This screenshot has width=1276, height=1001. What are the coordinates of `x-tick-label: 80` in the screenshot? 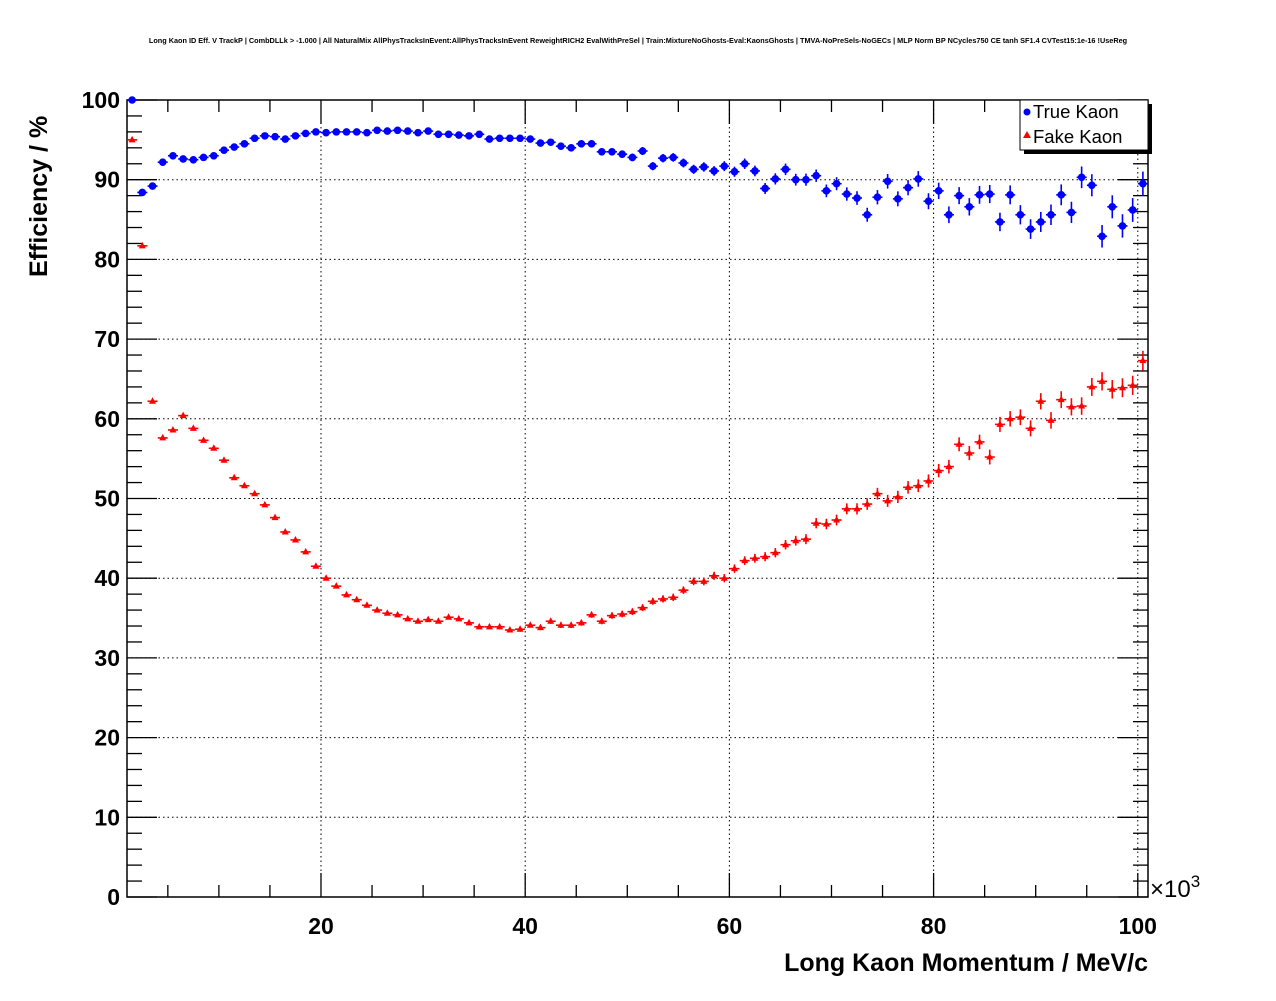 It's located at (934, 926).